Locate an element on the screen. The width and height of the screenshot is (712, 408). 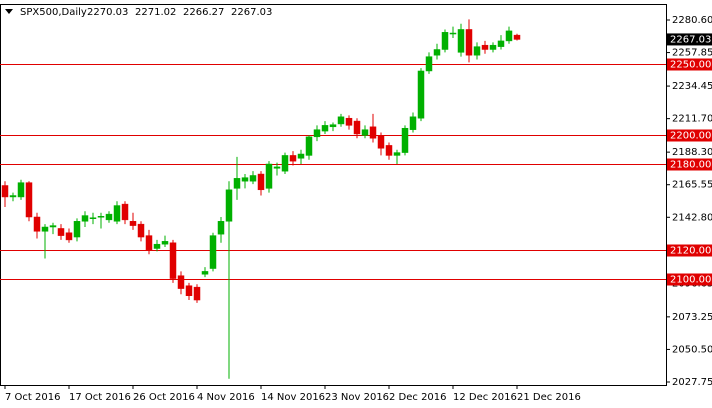
current-price: 2267.03 is located at coordinates (690, 39).